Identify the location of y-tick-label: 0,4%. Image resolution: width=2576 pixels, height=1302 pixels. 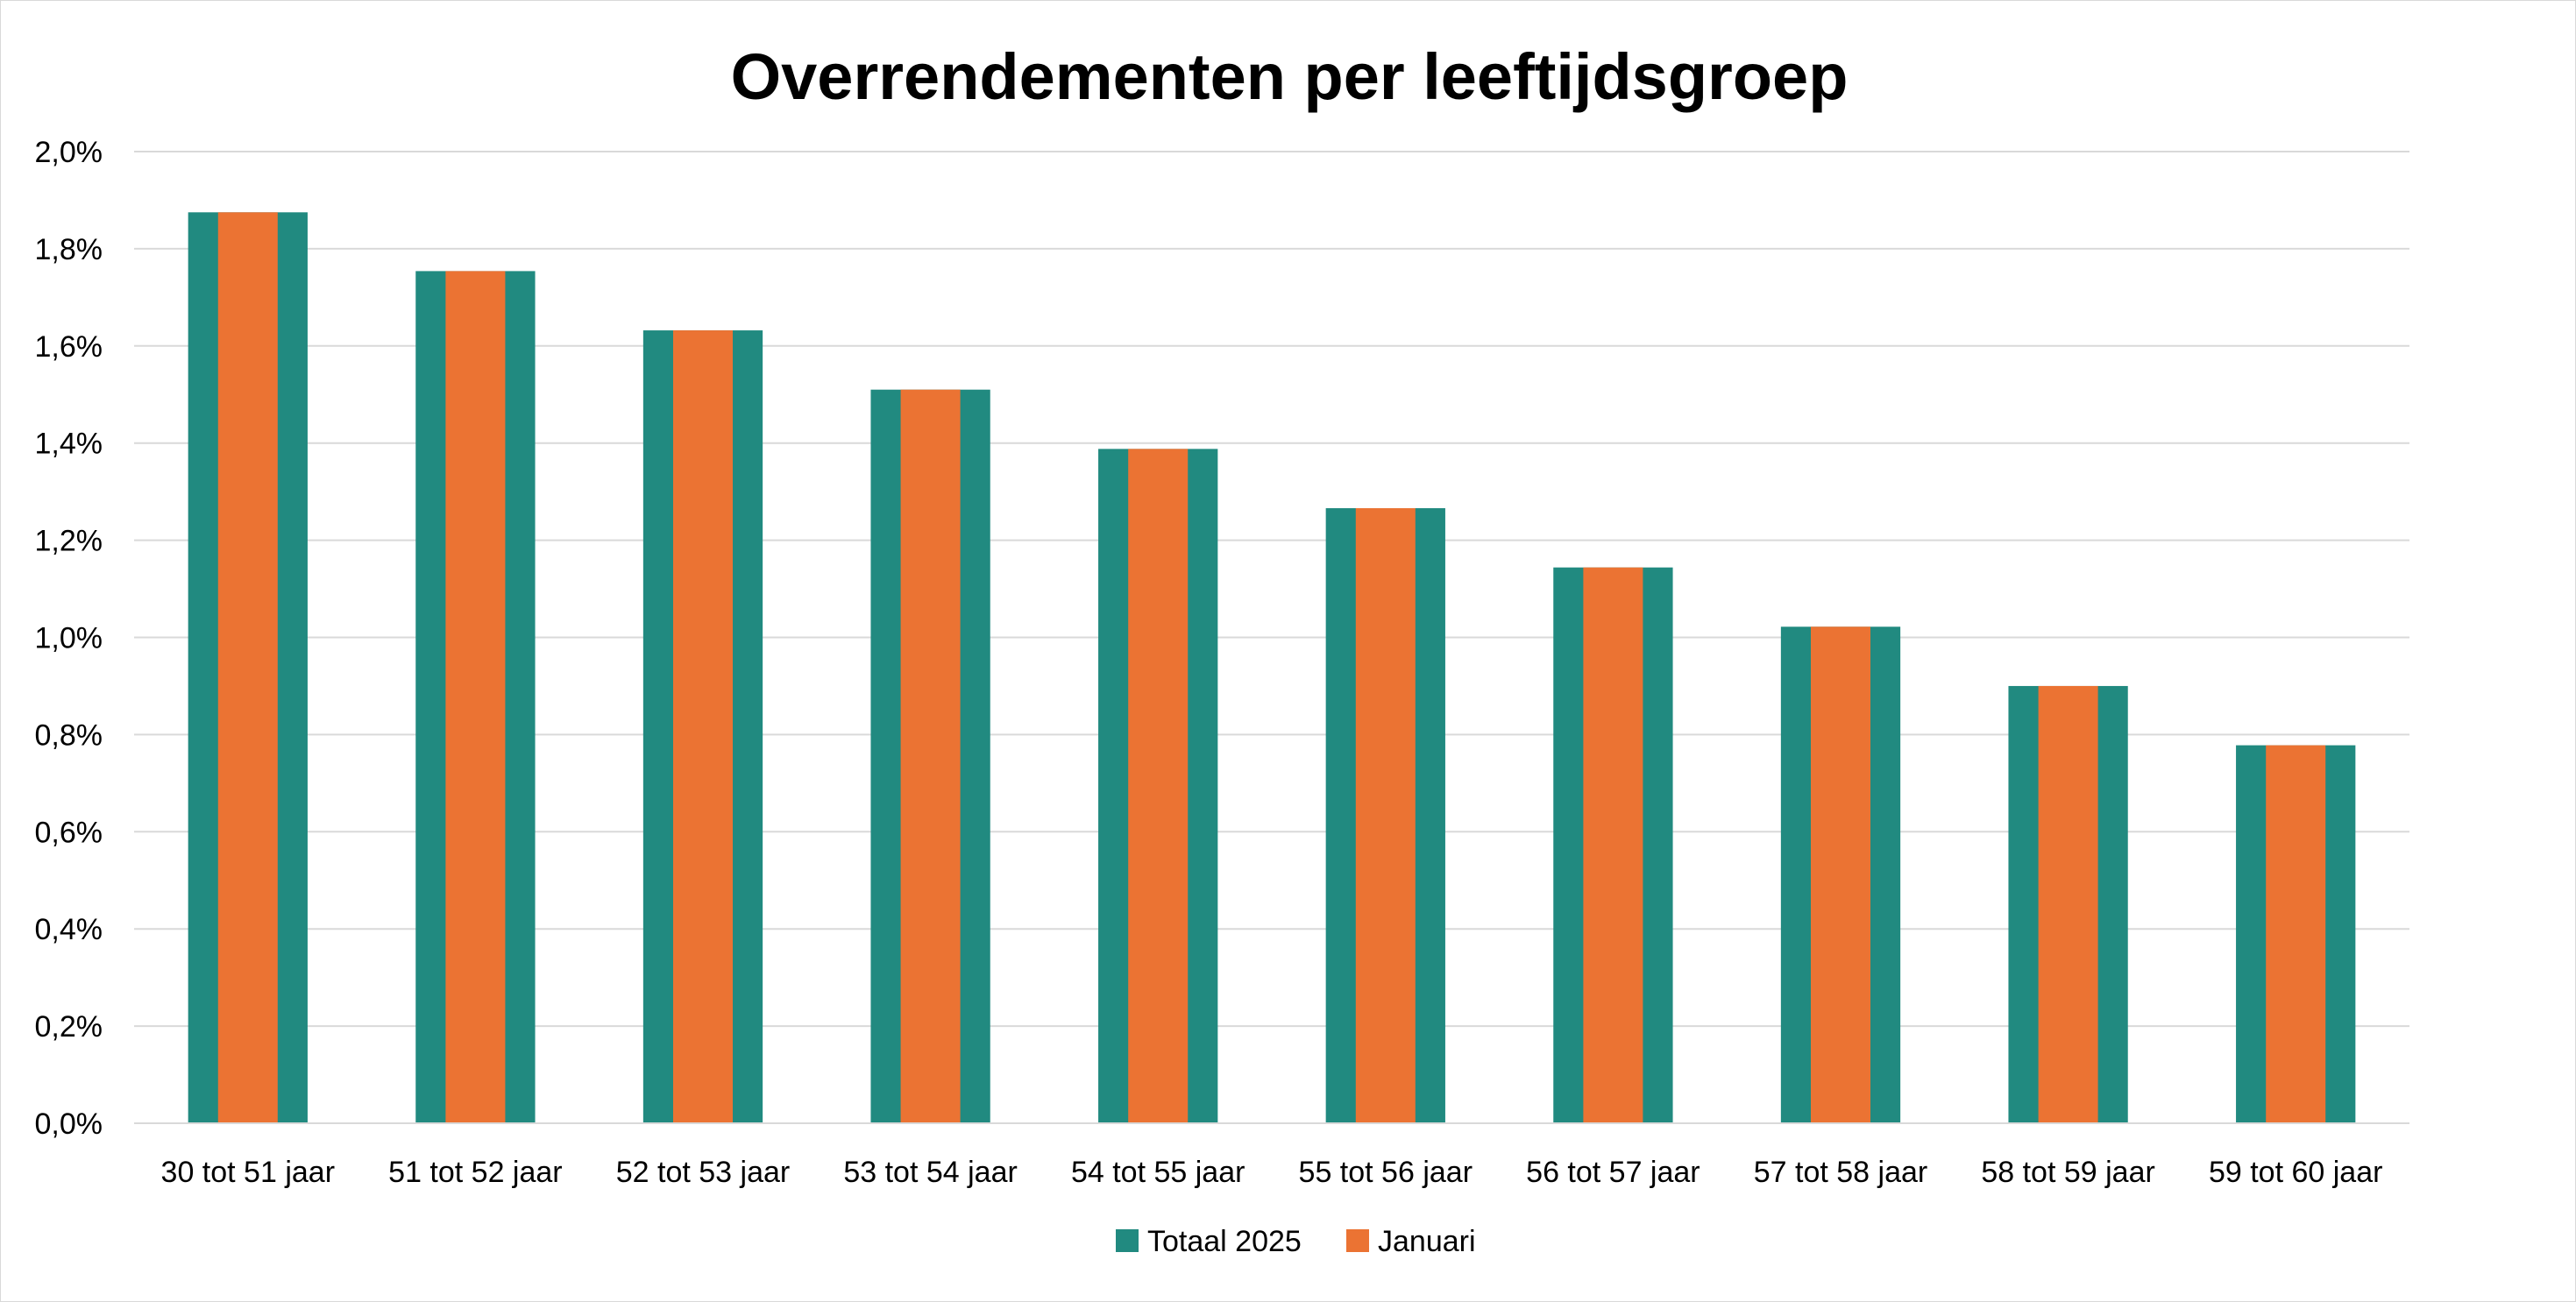
(69, 929).